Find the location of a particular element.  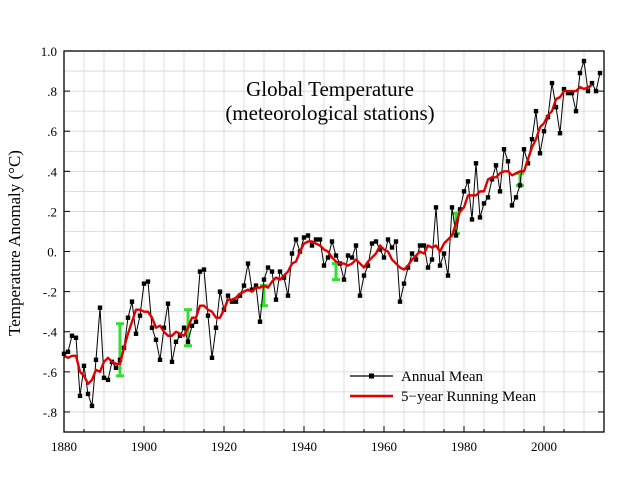

y-axis-title: Temperature Anomaly (°C) is located at coordinates (14, 243).